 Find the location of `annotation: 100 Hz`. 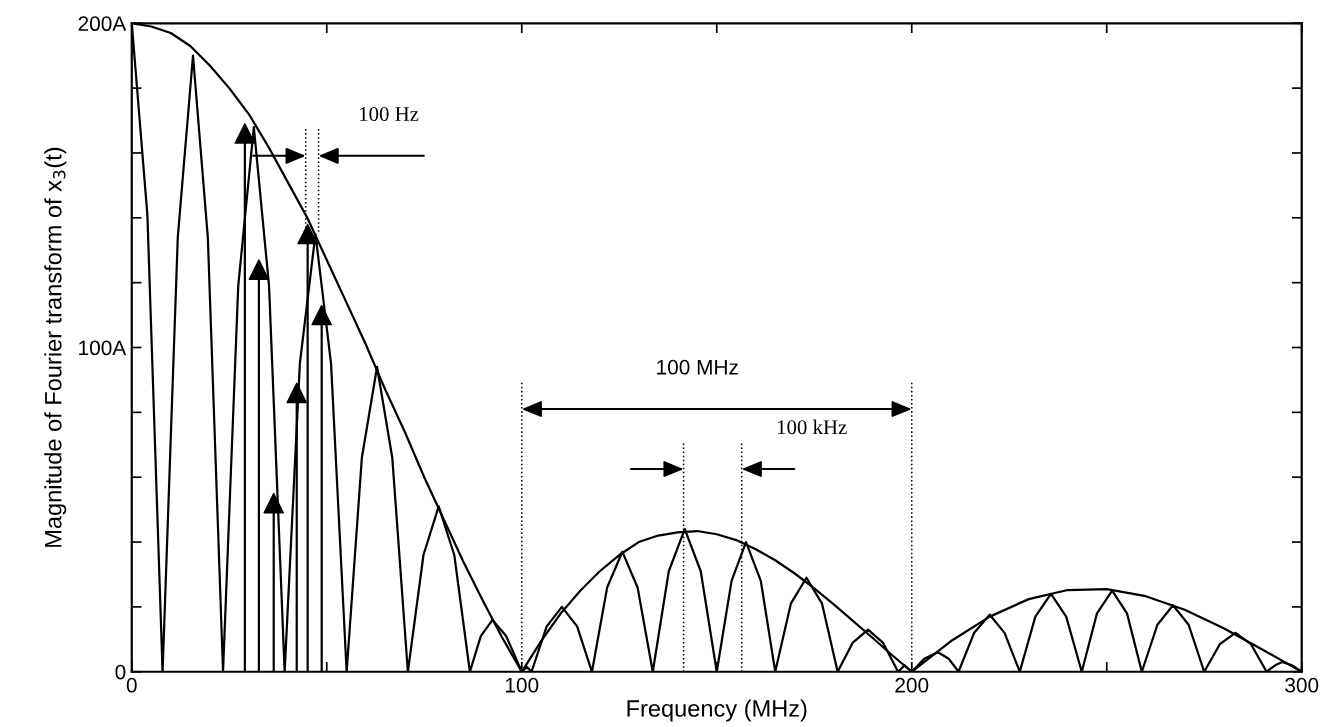

annotation: 100 Hz is located at coordinates (389, 114).